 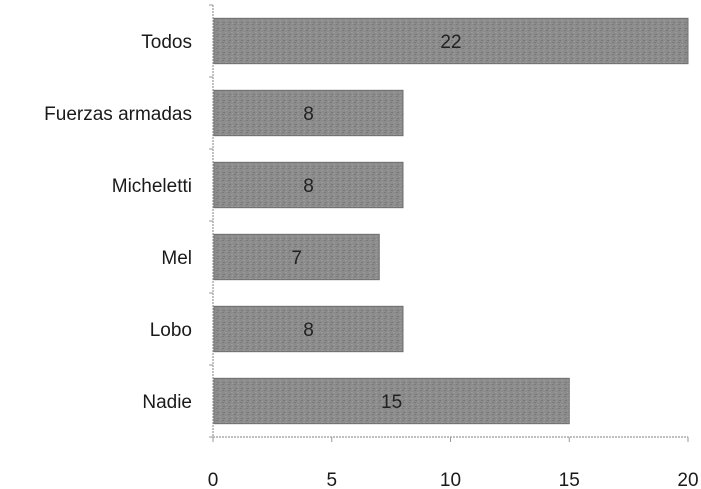 What do you see at coordinates (569, 479) in the screenshot?
I see `x-tick-label: 15` at bounding box center [569, 479].